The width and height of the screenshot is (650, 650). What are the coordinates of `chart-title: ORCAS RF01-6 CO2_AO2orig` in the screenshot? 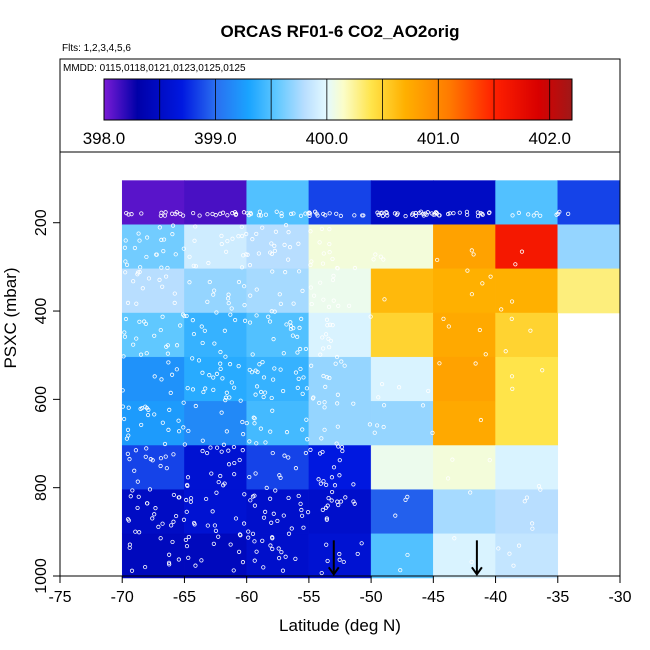 It's located at (340, 31).